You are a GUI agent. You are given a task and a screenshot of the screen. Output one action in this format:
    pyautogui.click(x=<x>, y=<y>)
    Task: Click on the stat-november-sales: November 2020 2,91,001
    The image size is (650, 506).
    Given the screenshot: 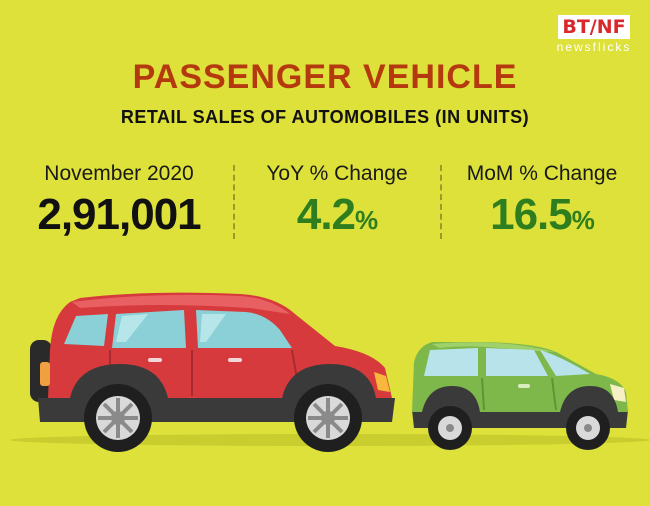 What is the action you would take?
    pyautogui.click(x=119, y=201)
    